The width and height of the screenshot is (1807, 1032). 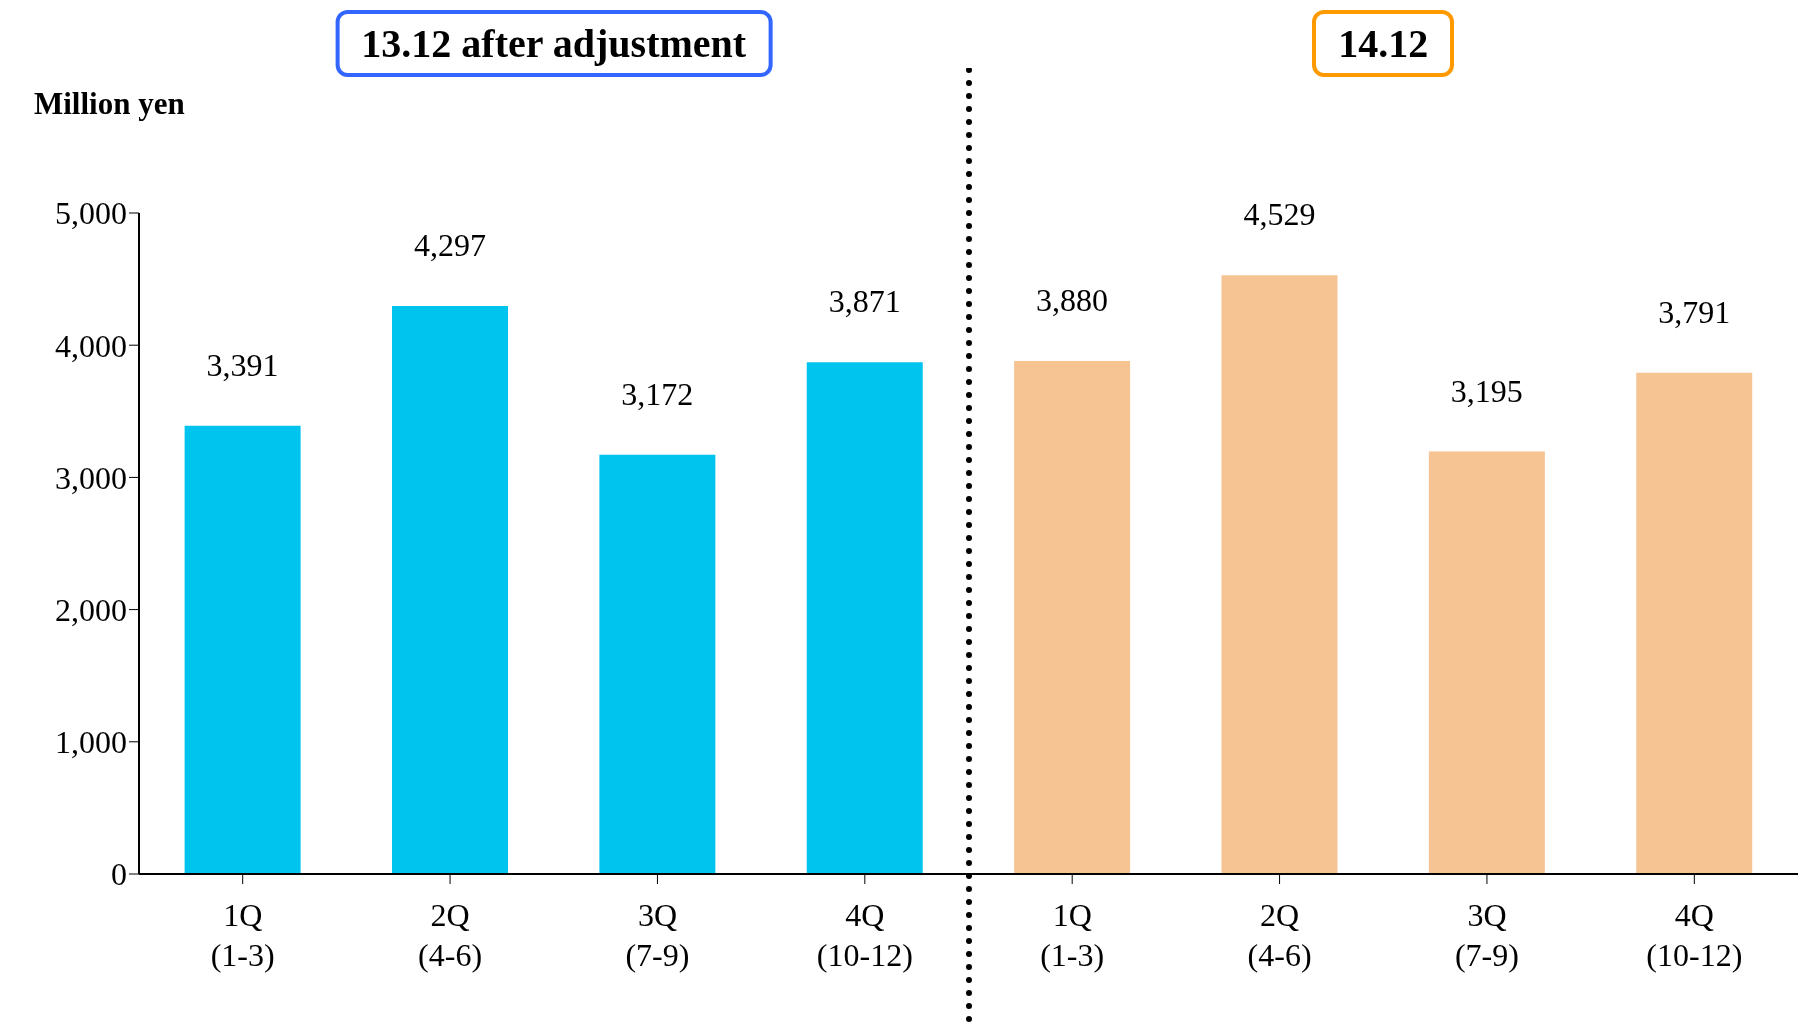 What do you see at coordinates (91, 213) in the screenshot?
I see `y-tick-label: 5,000` at bounding box center [91, 213].